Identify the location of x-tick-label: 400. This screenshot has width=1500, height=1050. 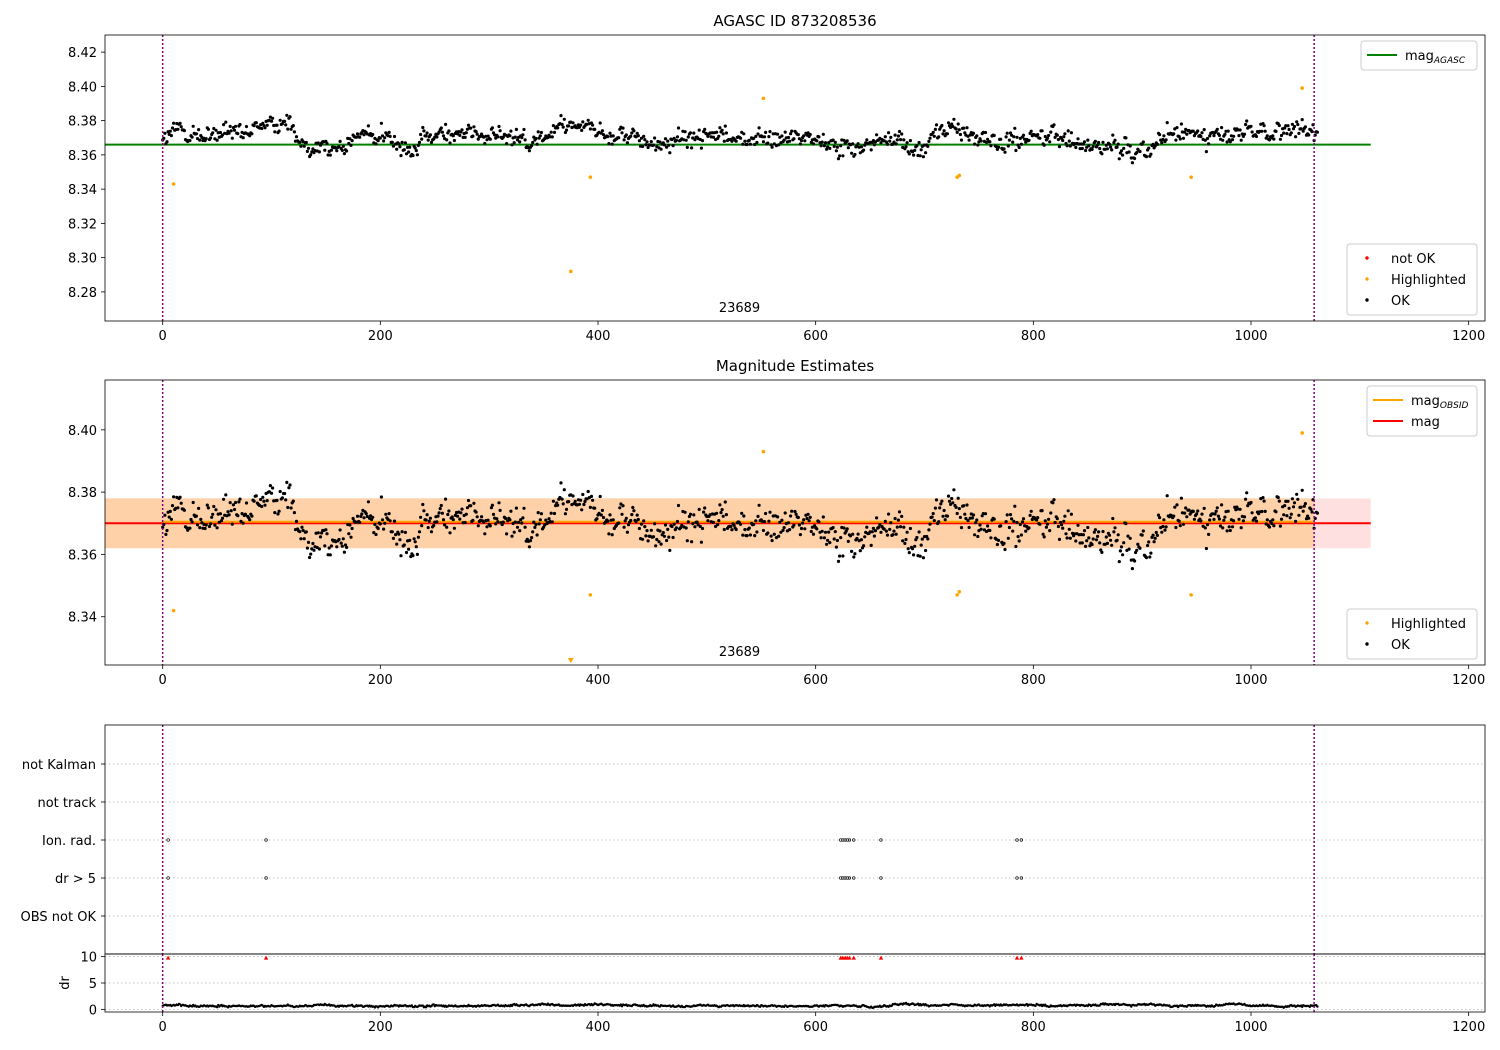
(598, 1027).